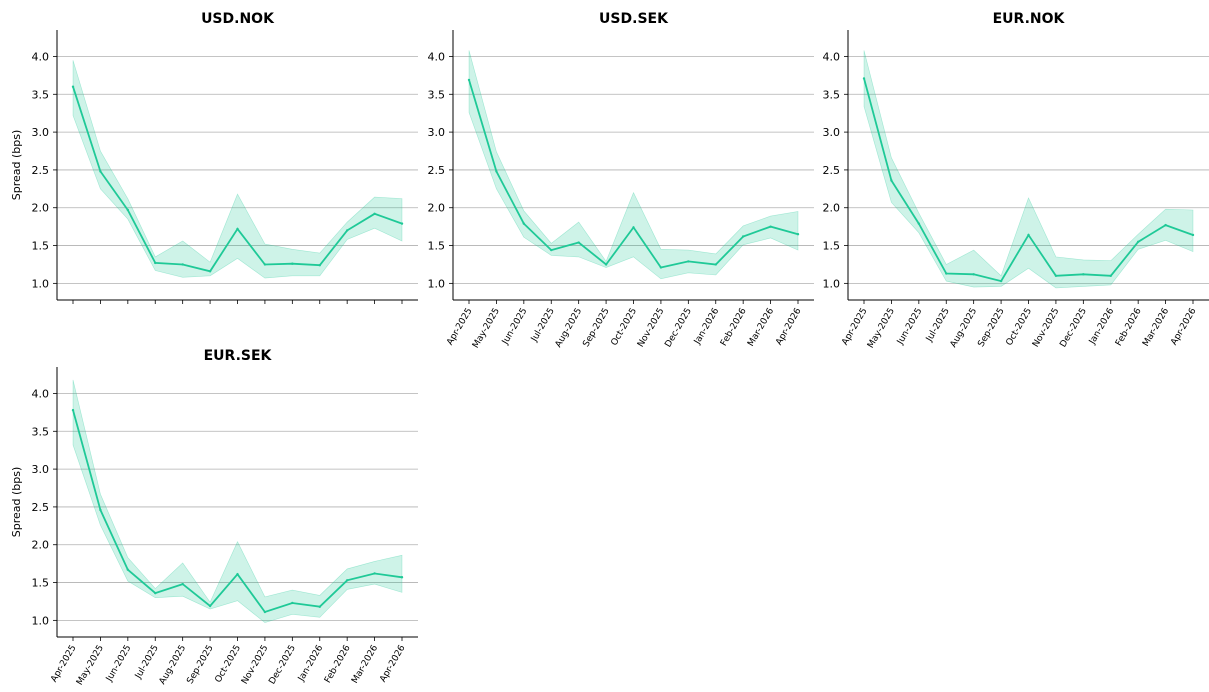 The height and width of the screenshot is (692, 1209). Describe the element at coordinates (41, 208) in the screenshot. I see `y-tick-label: 2.0` at that location.